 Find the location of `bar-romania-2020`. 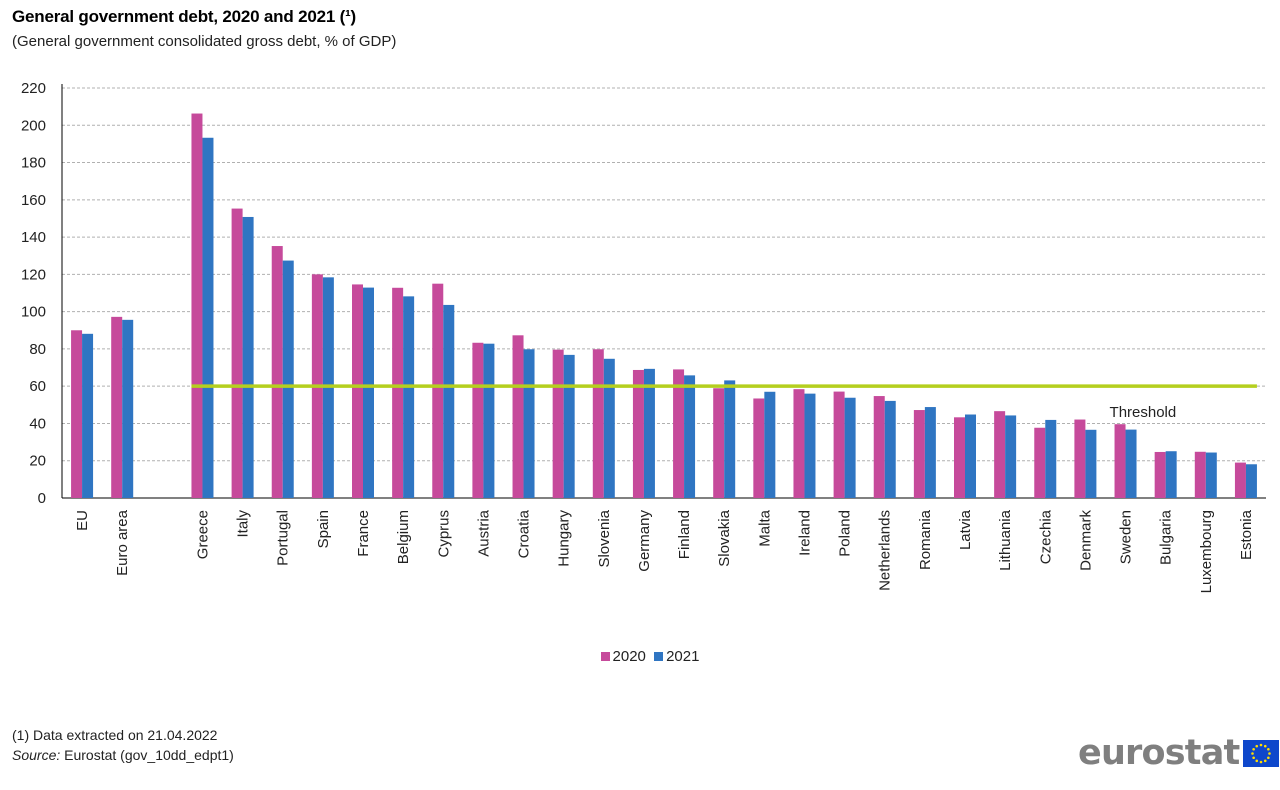

bar-romania-2020 is located at coordinates (919, 454).